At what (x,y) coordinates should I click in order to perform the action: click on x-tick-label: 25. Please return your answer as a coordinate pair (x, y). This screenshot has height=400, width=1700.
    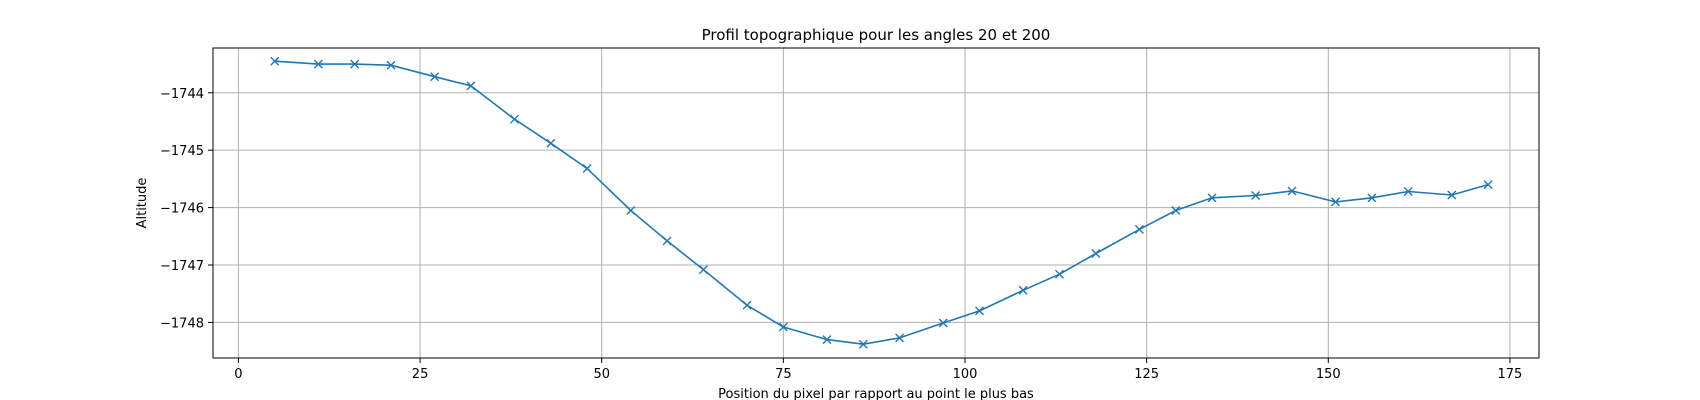
    Looking at the image, I should click on (420, 374).